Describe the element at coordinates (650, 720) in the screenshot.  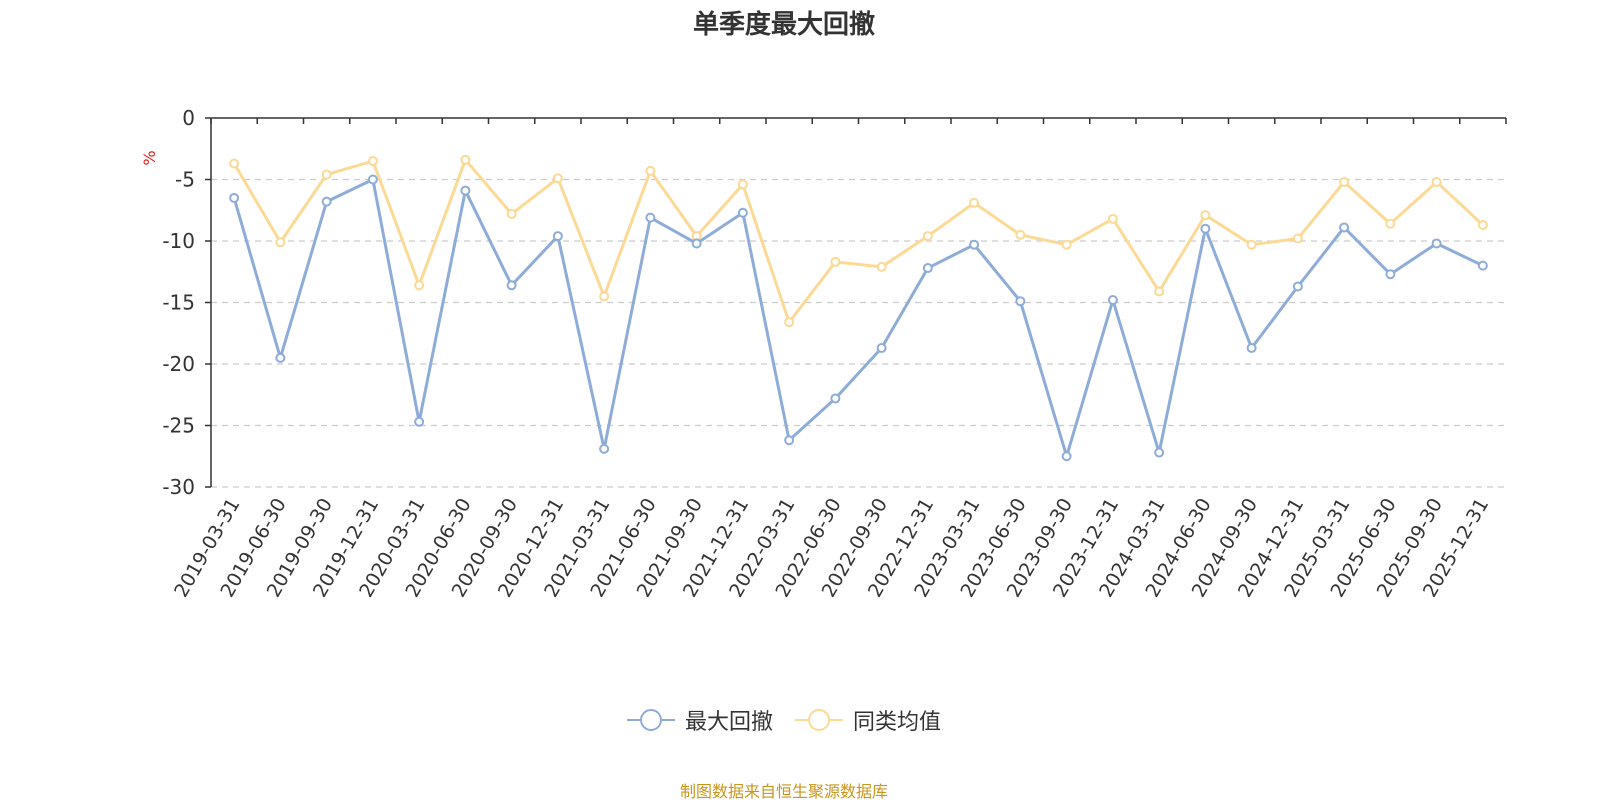
I see `legend-marker-max-drawdown-icon` at that location.